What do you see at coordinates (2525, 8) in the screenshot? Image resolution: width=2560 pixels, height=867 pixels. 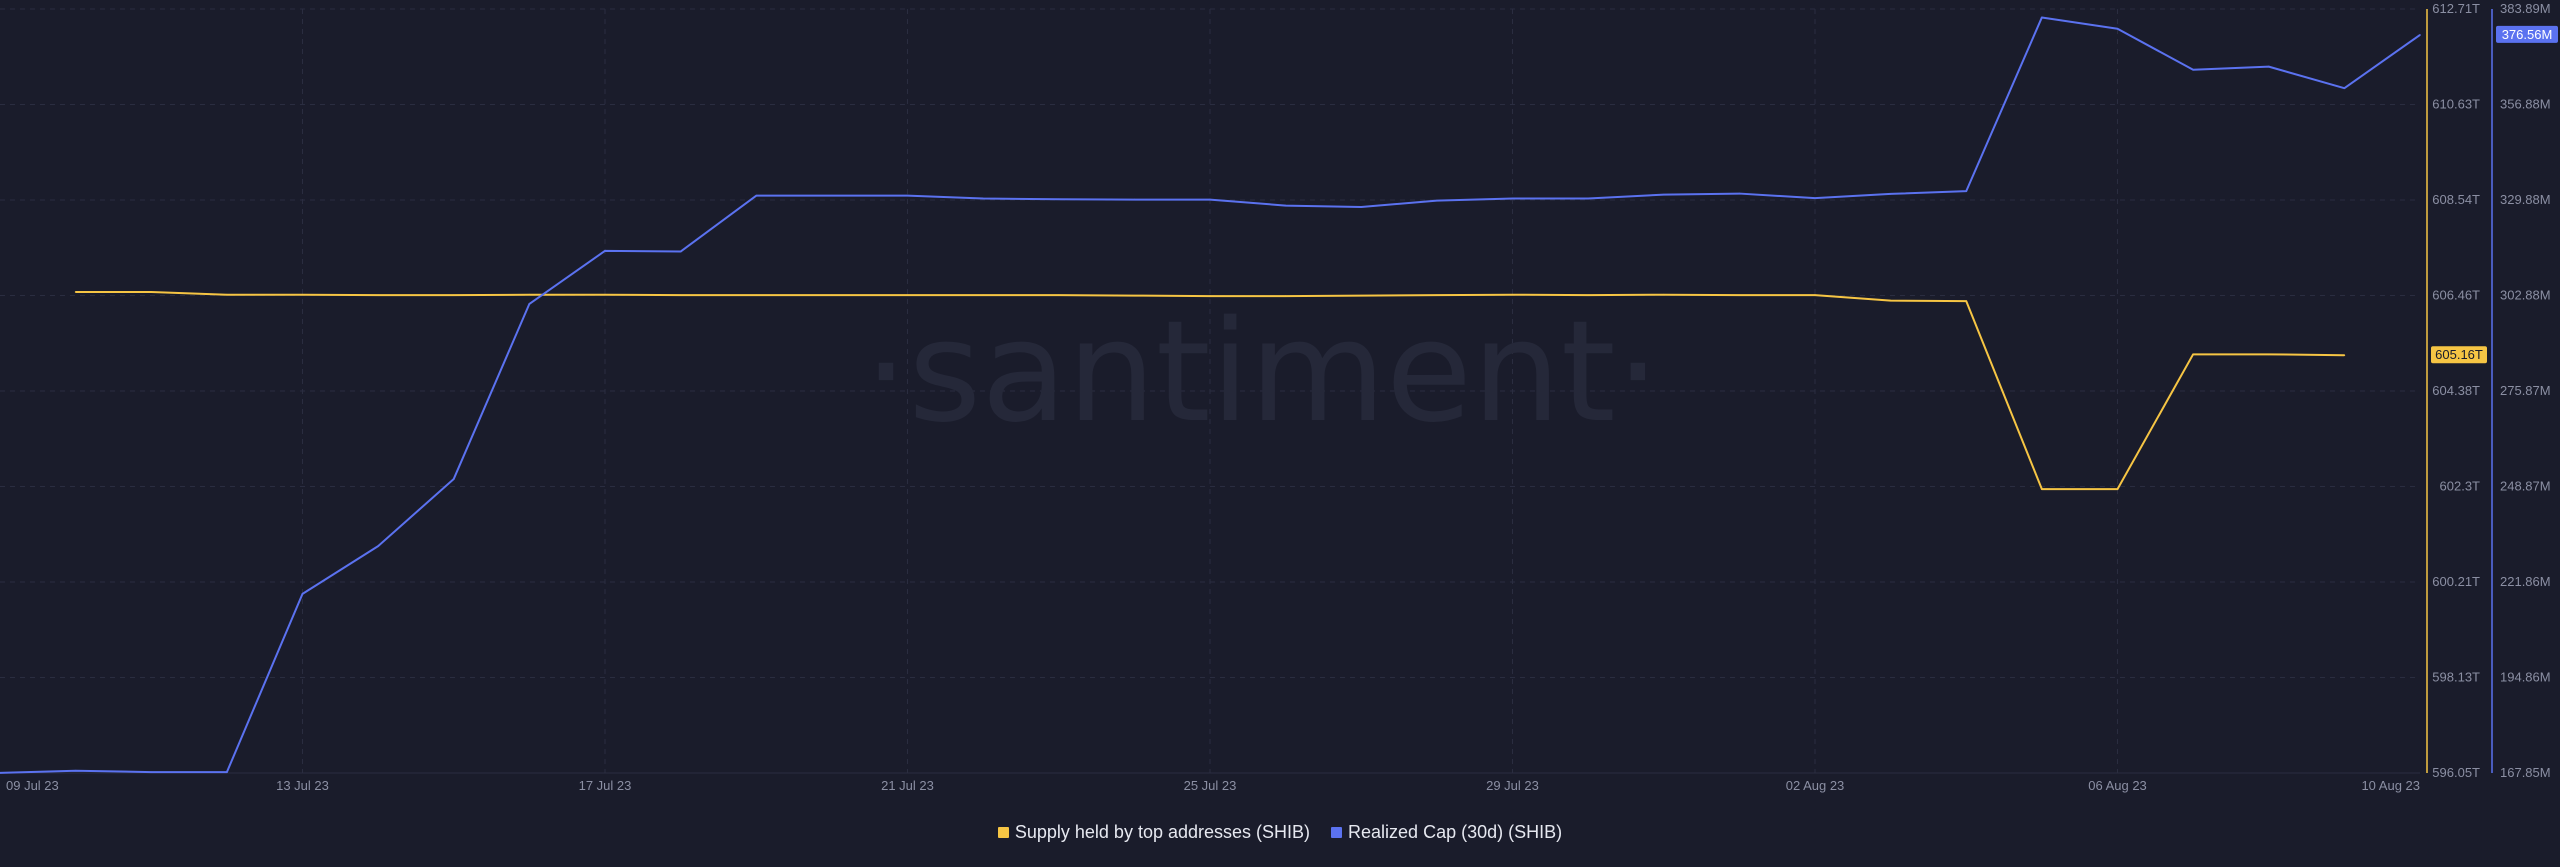 I see `y-right-tick-label: 383.89M` at bounding box center [2525, 8].